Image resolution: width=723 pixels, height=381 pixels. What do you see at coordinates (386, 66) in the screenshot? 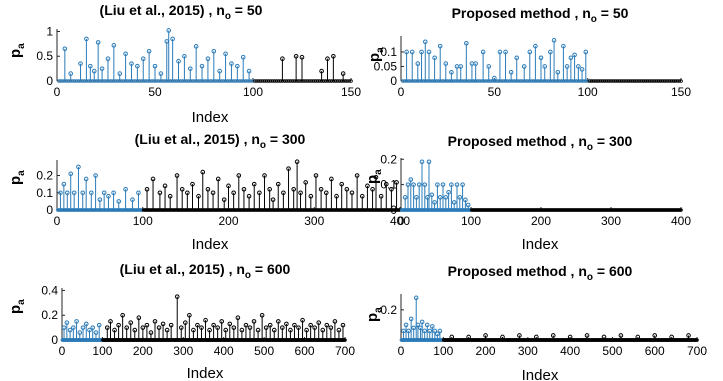
I see `y-tick-label: 0.05` at bounding box center [386, 66].